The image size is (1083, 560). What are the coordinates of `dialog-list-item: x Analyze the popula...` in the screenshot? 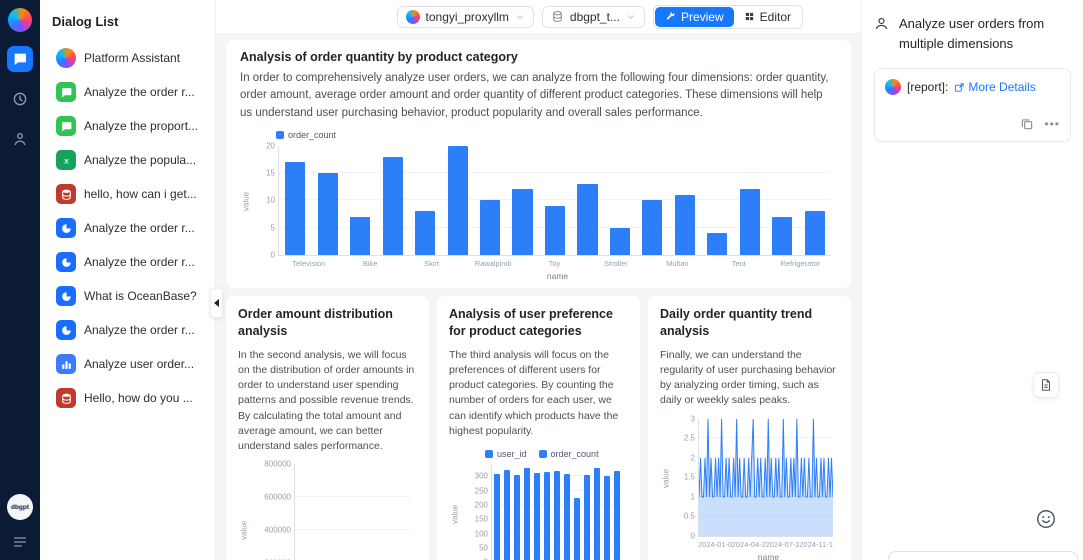 It's located at (127, 160).